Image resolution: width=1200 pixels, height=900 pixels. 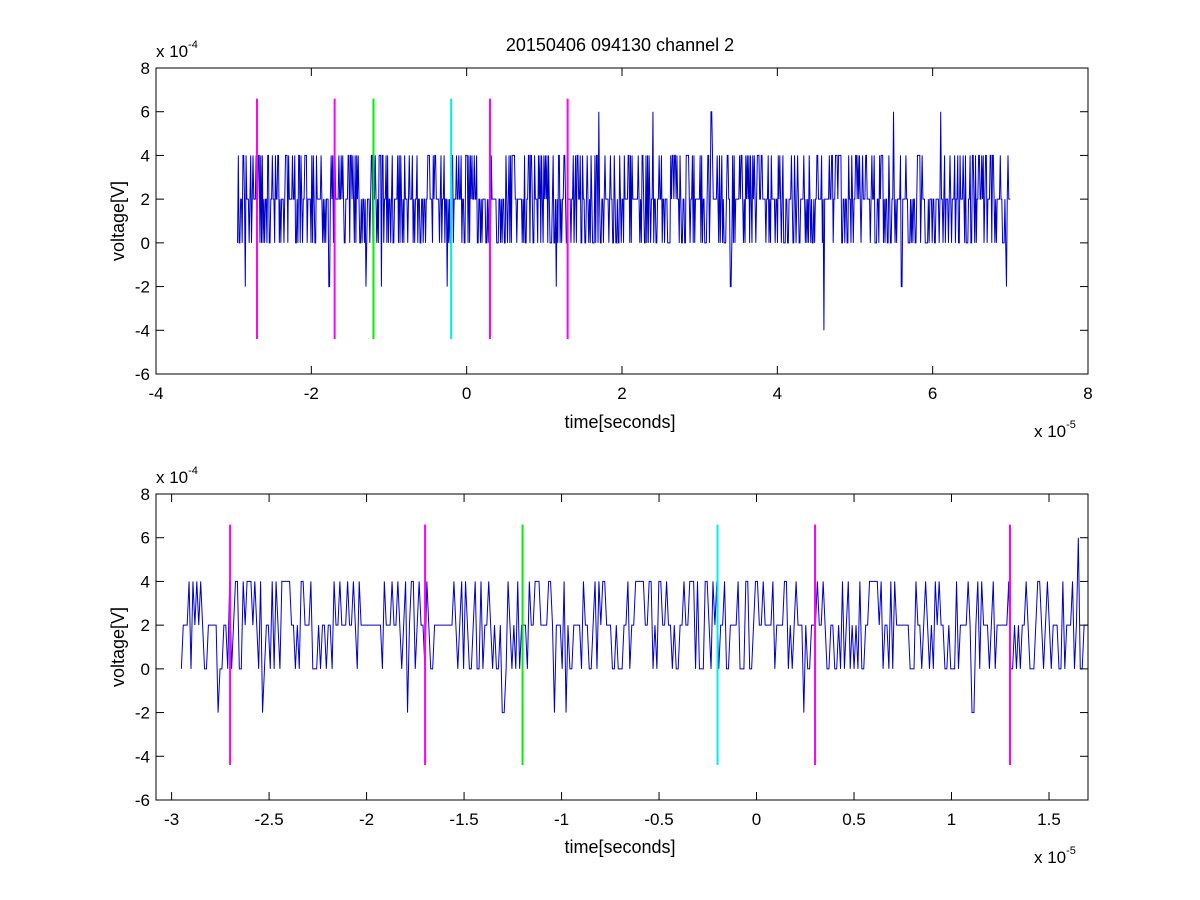 What do you see at coordinates (619, 847) in the screenshot?
I see `bottom-xlabel: time[seconds]` at bounding box center [619, 847].